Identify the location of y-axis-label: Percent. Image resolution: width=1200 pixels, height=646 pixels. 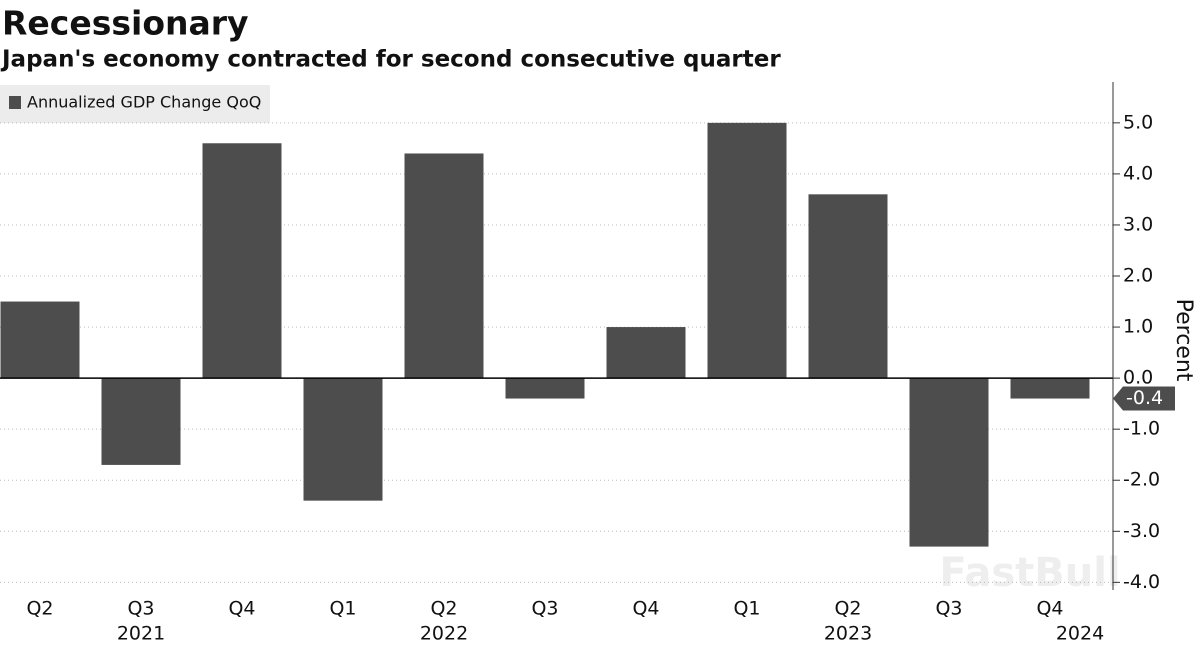
(1183, 340).